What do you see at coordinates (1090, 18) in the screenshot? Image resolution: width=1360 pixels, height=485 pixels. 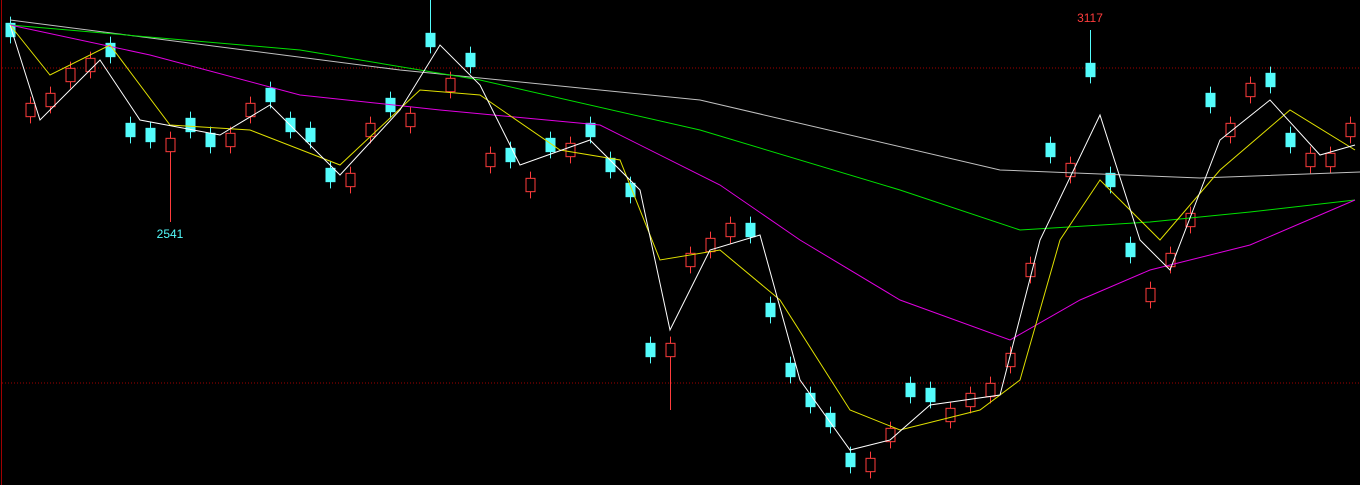 I see `high-annotation: 3117` at bounding box center [1090, 18].